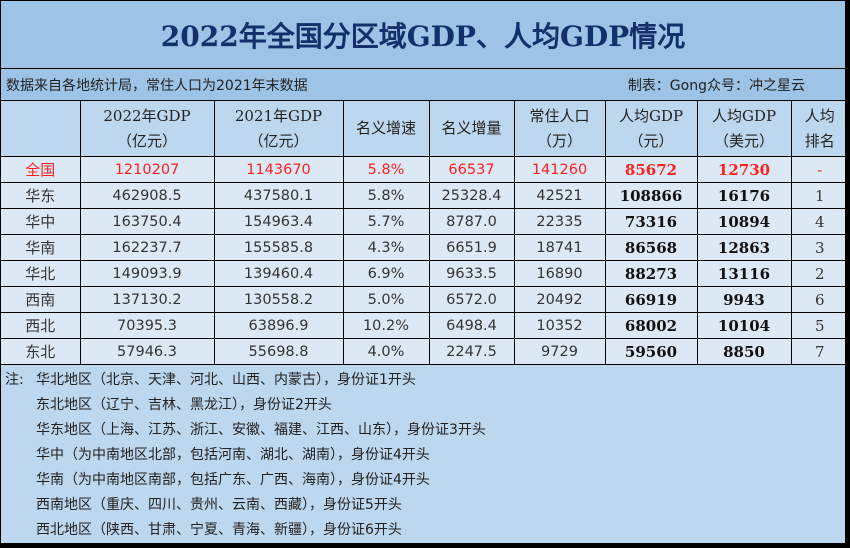 Image resolution: width=850 pixels, height=548 pixels. What do you see at coordinates (147, 195) in the screenshot?
I see `cell-gdp2022: 462908.5` at bounding box center [147, 195].